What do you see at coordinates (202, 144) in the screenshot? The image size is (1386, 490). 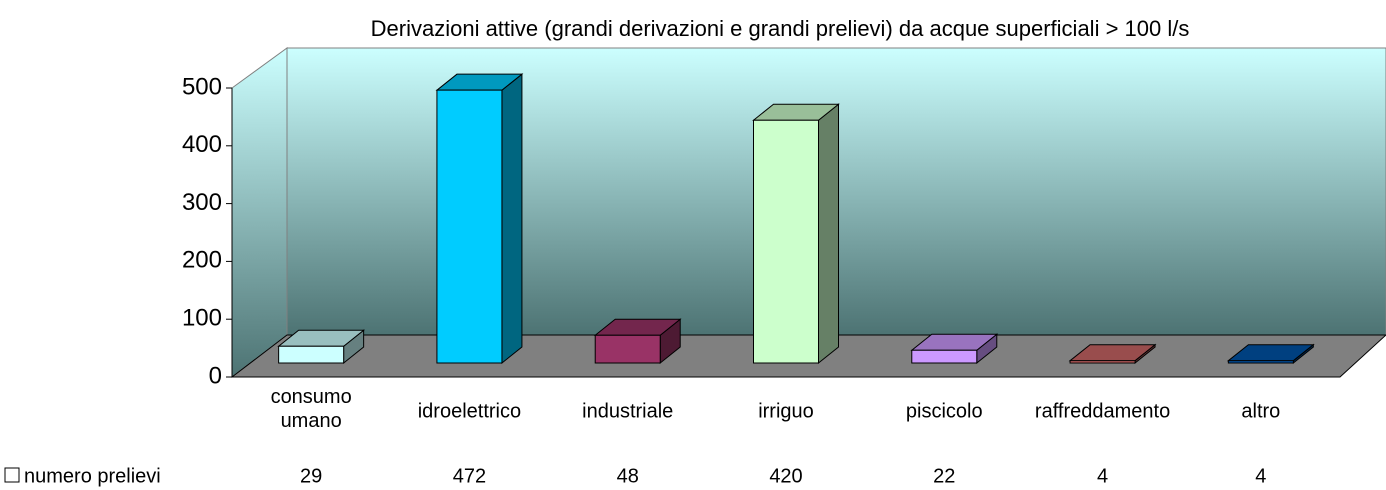 I see `y-tick-label: 400` at bounding box center [202, 144].